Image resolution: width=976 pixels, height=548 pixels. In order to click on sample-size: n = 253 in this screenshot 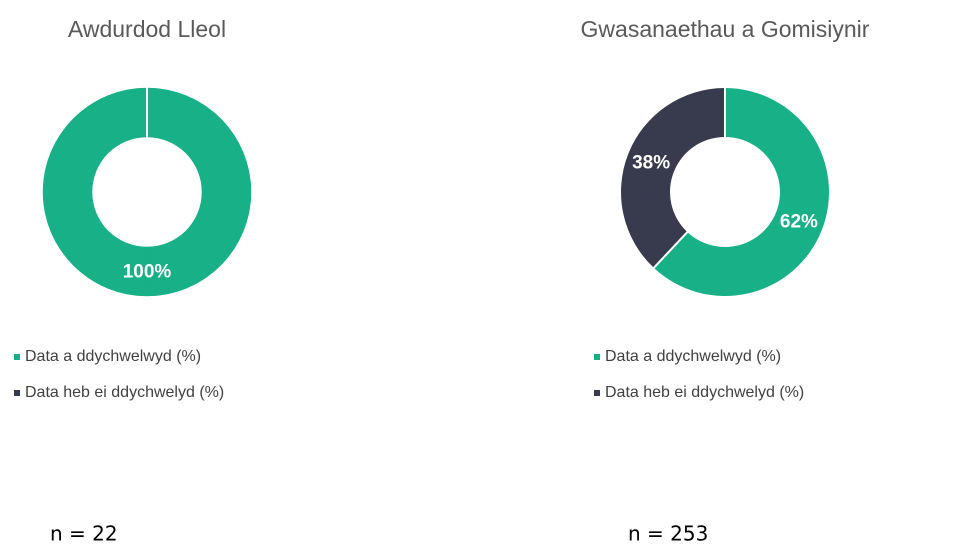, I will do `click(668, 534)`.